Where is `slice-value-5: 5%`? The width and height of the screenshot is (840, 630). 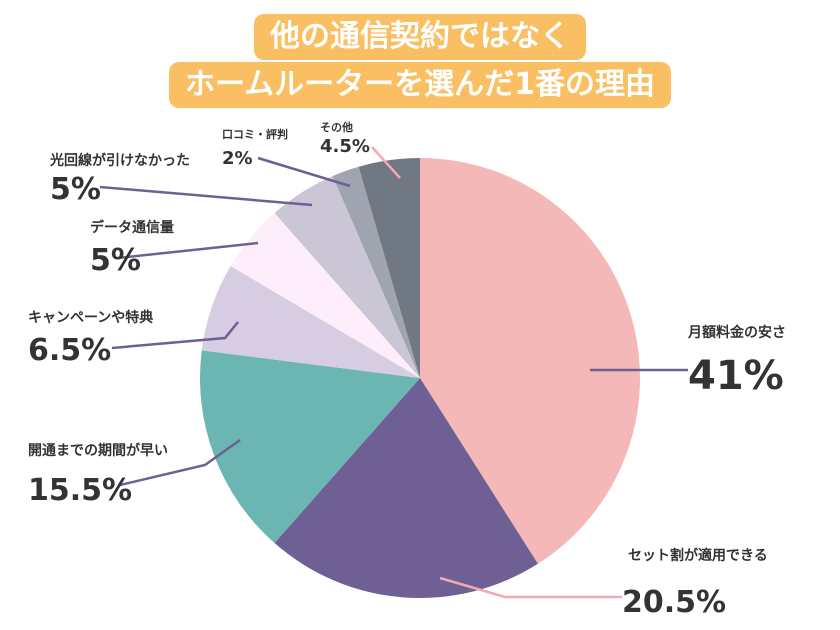 slice-value-5: 5% is located at coordinates (115, 260).